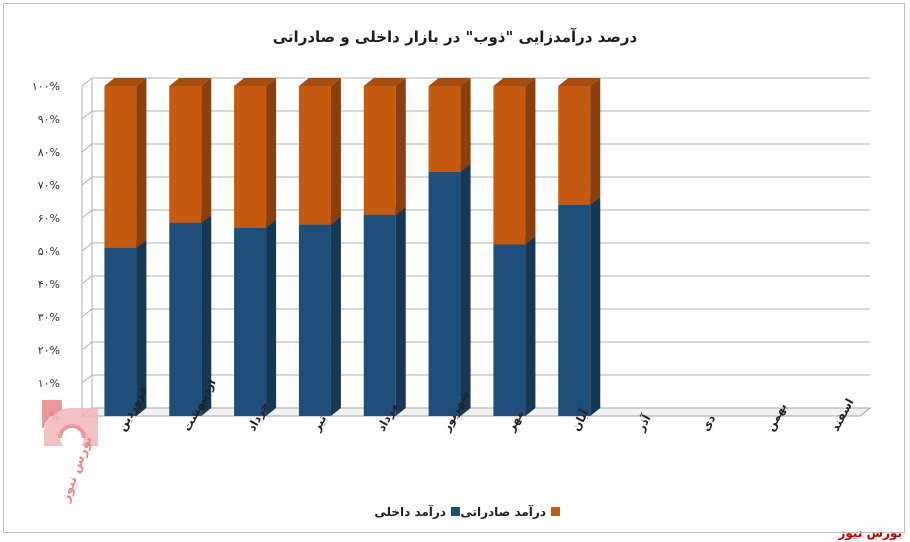  Describe the element at coordinates (49, 152) in the screenshot. I see `y-tick-label: ۸۰%` at that location.